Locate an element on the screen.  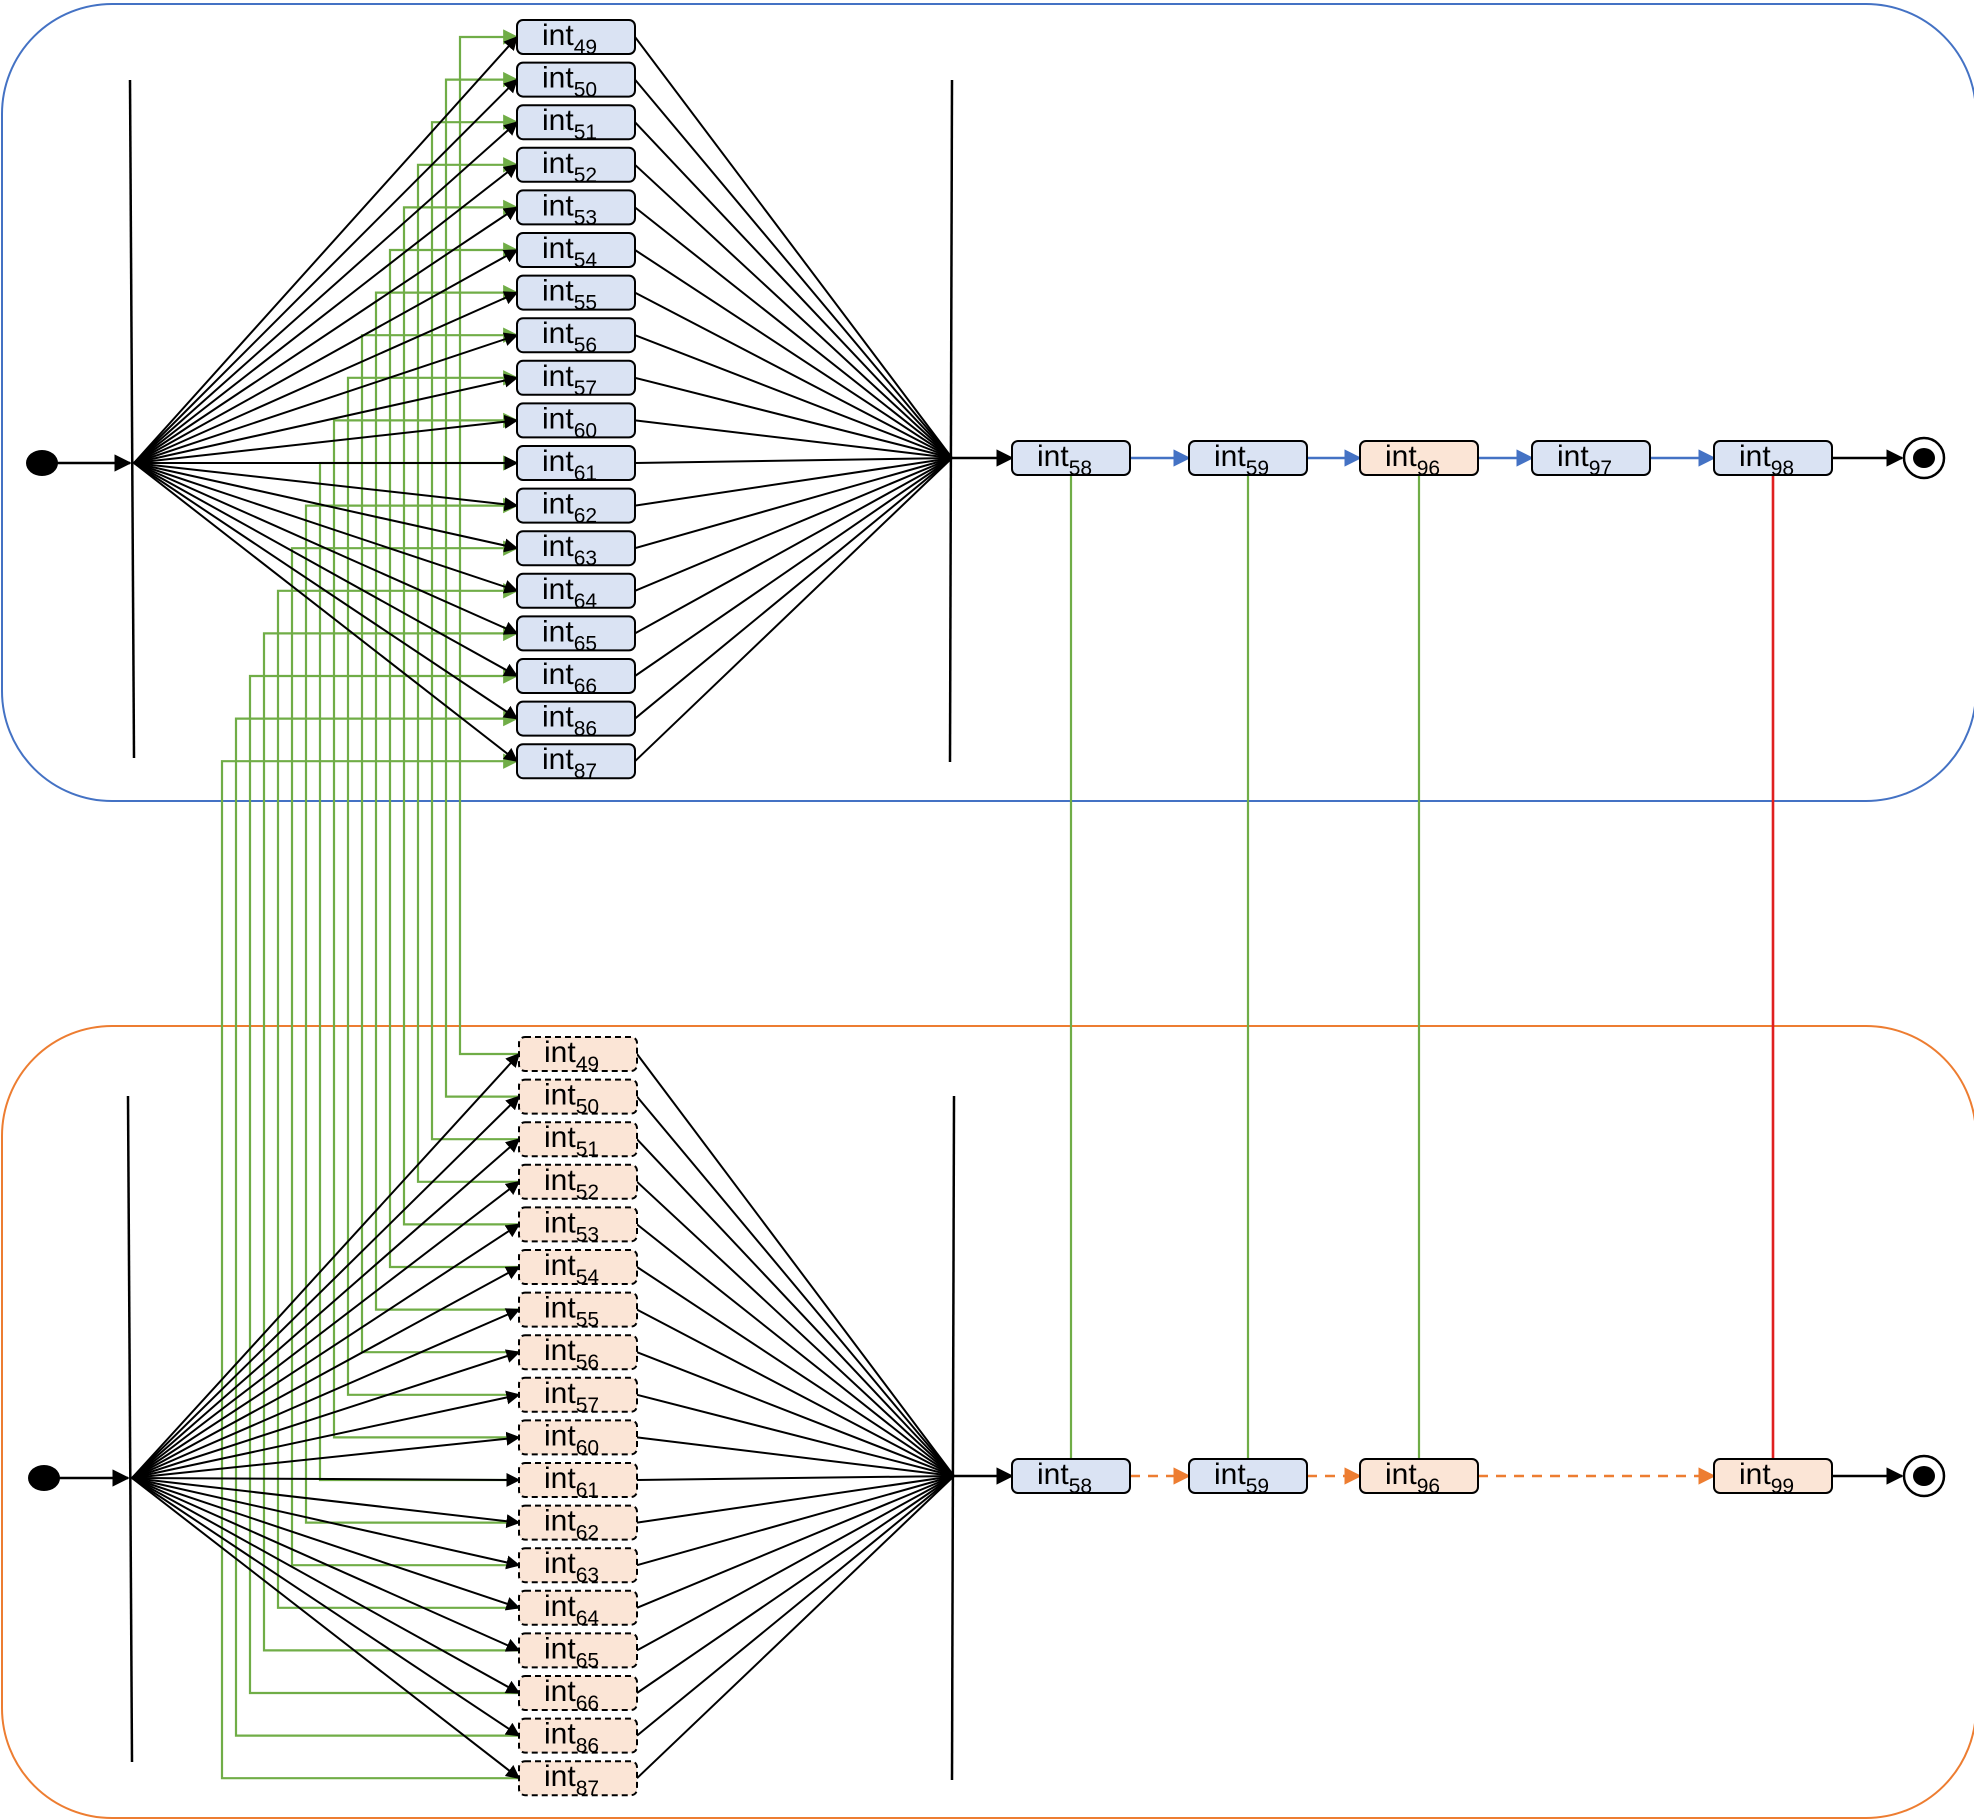
bottom-start-node is located at coordinates (44, 1478).